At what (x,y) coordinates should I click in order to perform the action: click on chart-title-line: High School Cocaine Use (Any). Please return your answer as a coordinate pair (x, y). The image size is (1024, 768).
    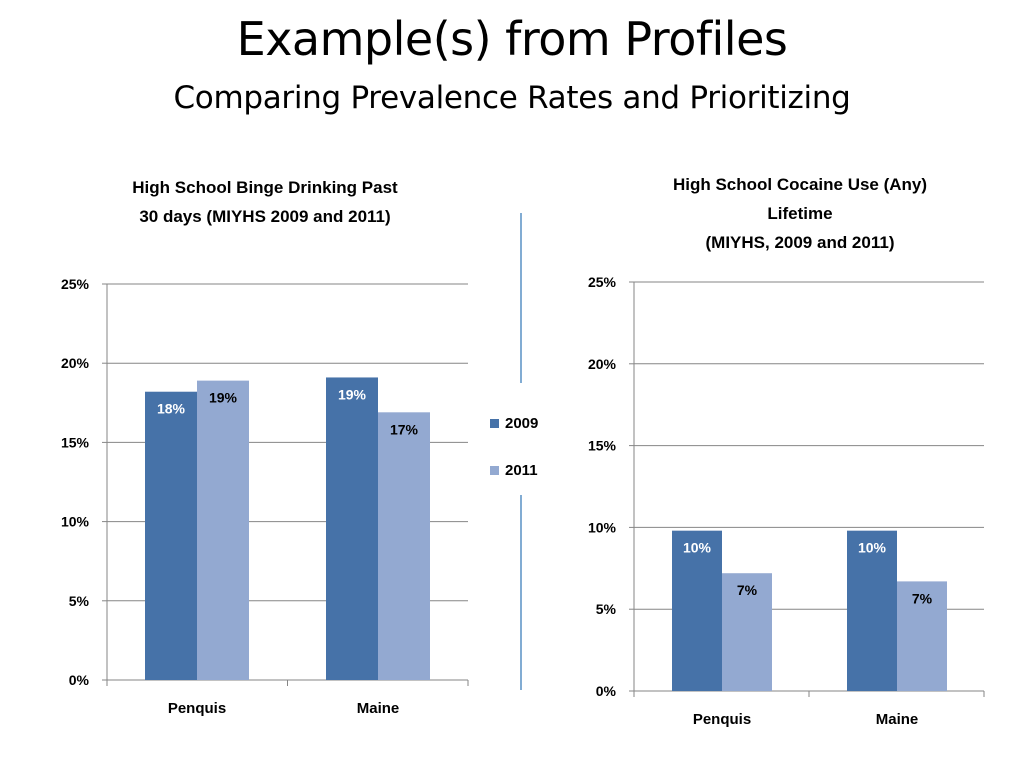
    Looking at the image, I should click on (800, 184).